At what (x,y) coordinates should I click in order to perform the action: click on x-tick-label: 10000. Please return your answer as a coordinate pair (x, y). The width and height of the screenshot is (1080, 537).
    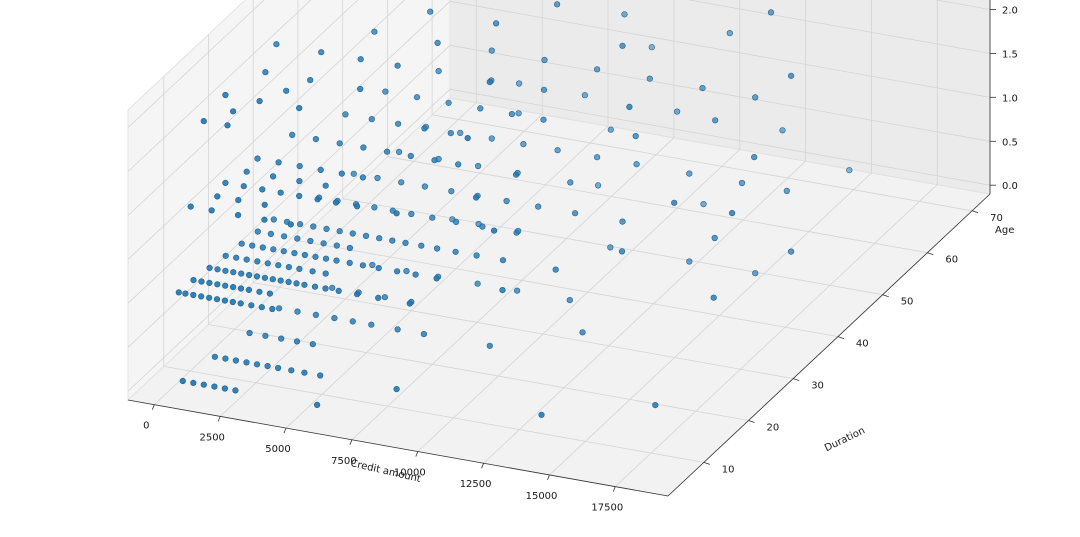
    Looking at the image, I should click on (410, 473).